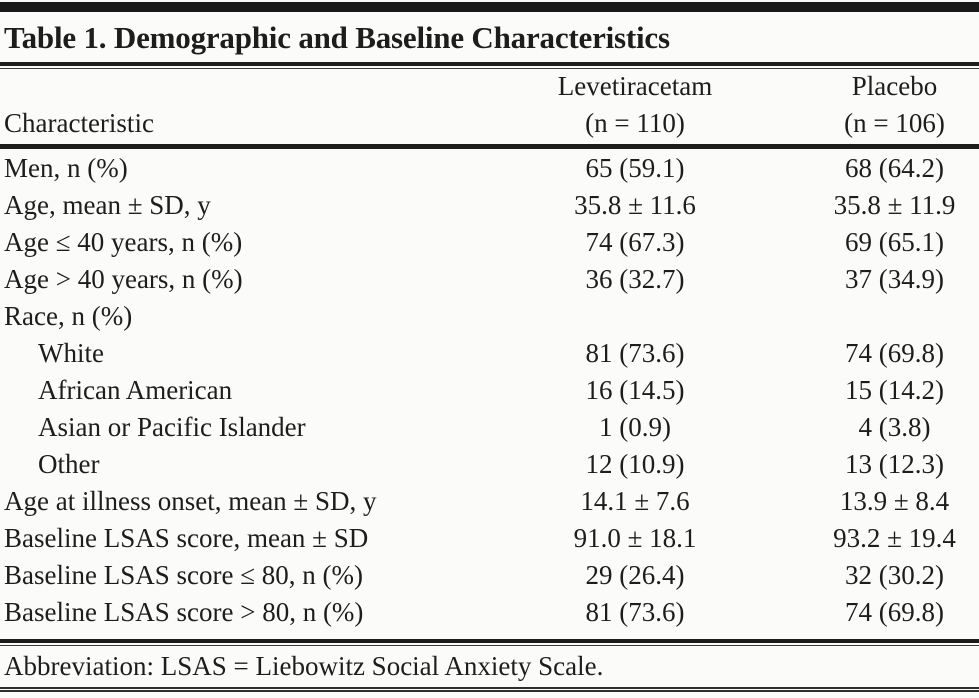  I want to click on levetiracetam-value: 14.1 ± 7.6, so click(635, 501).